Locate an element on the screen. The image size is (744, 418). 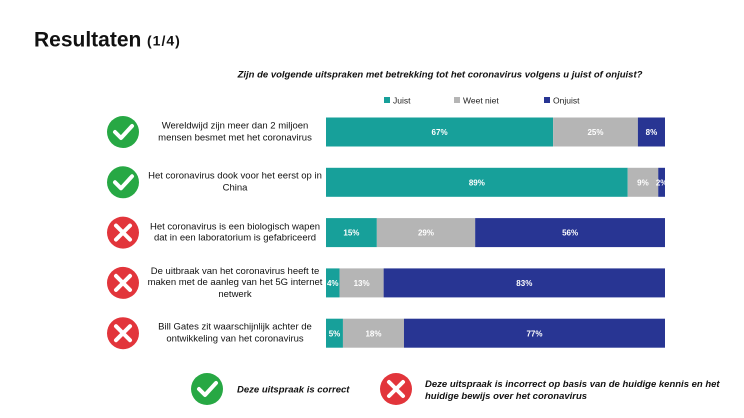
value-label: 77% is located at coordinates (534, 333).